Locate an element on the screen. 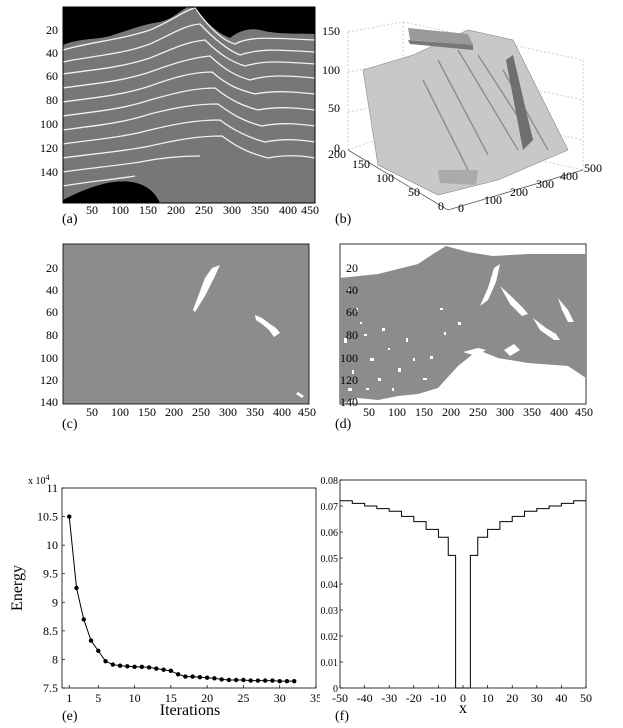 Image resolution: width=623 pixels, height=728 pixels. c-ytick-3: 80 is located at coordinates (52, 335).